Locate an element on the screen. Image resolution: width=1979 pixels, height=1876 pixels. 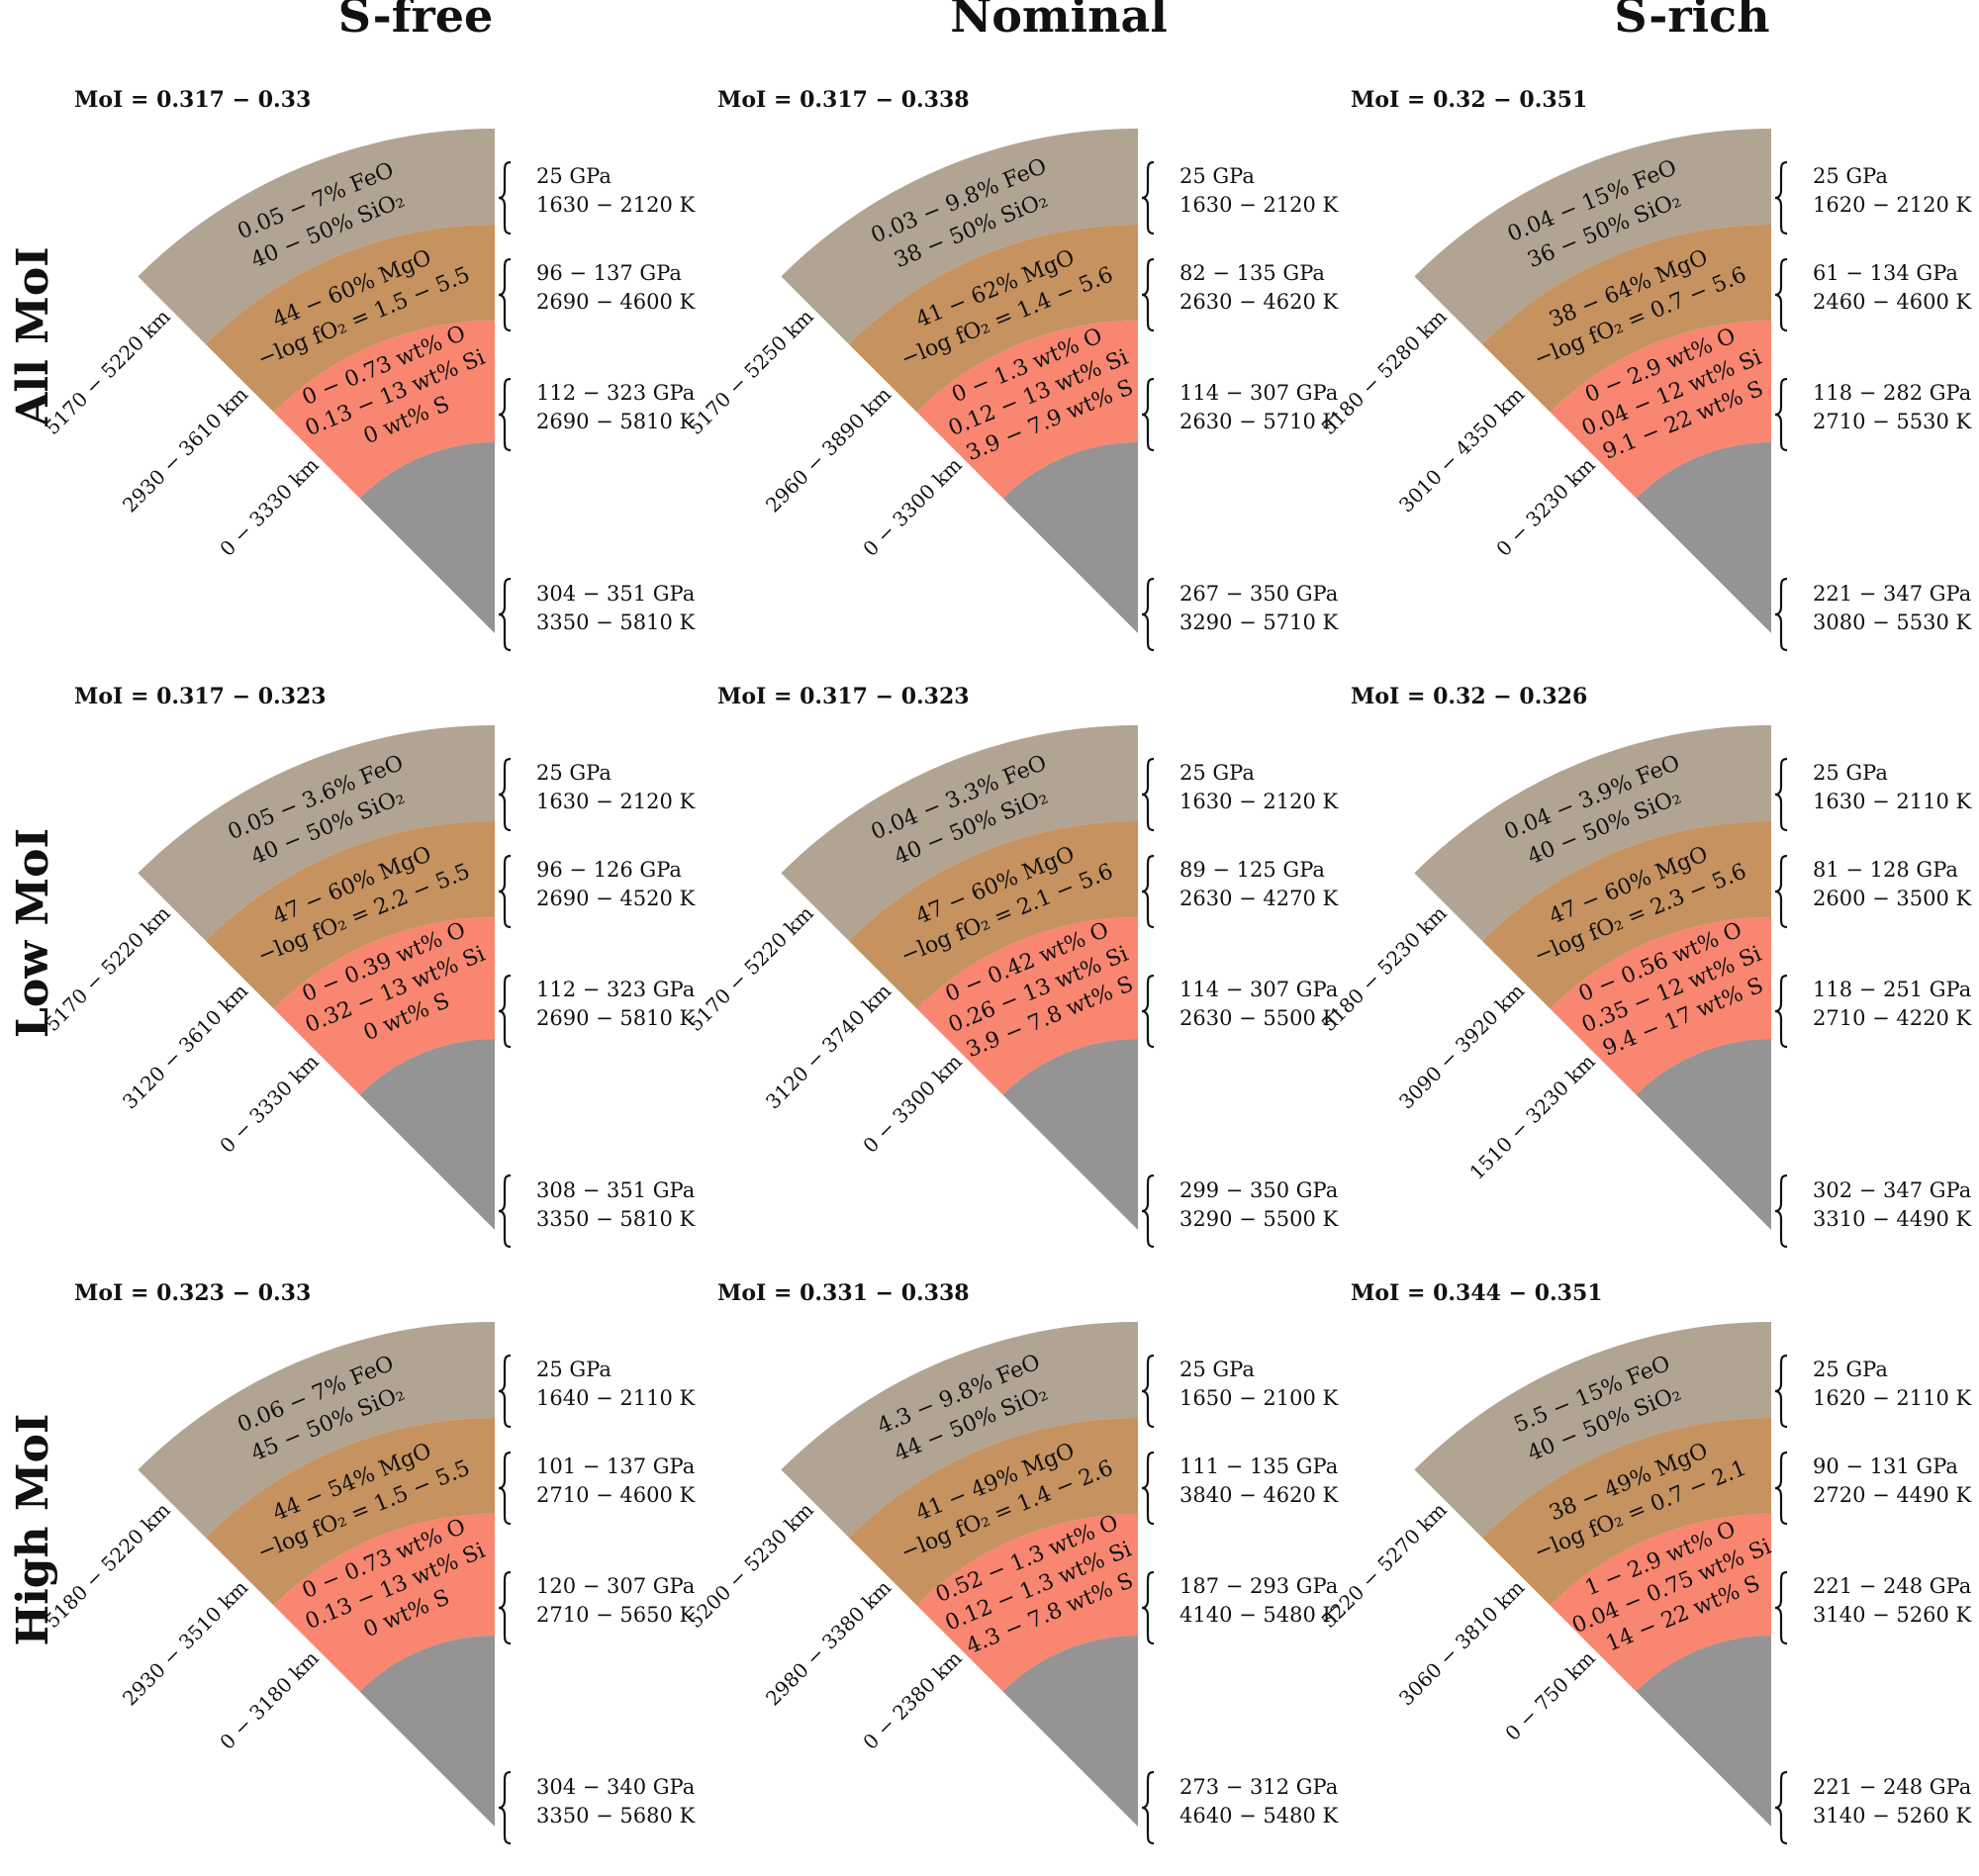
temperature-label: 2710 − 5650 K is located at coordinates (616, 1615).